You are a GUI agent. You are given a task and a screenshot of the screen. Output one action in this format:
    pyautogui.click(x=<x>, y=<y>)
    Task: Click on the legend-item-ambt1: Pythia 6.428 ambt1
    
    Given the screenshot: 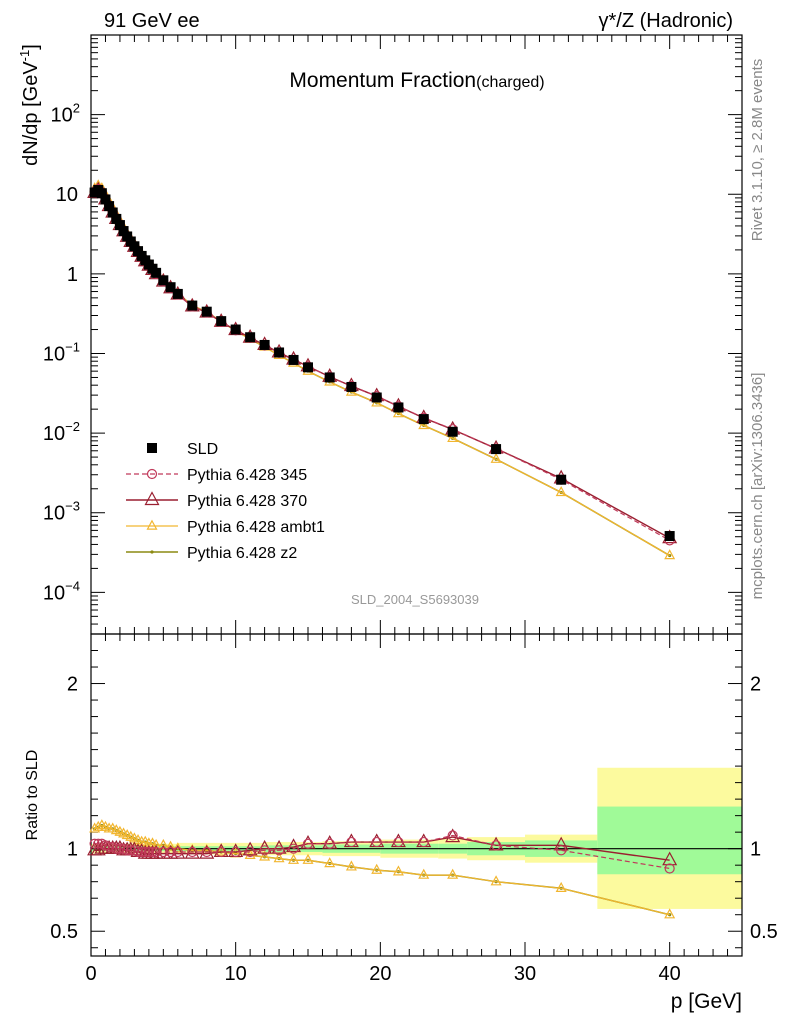 What is the action you would take?
    pyautogui.click(x=225, y=527)
    